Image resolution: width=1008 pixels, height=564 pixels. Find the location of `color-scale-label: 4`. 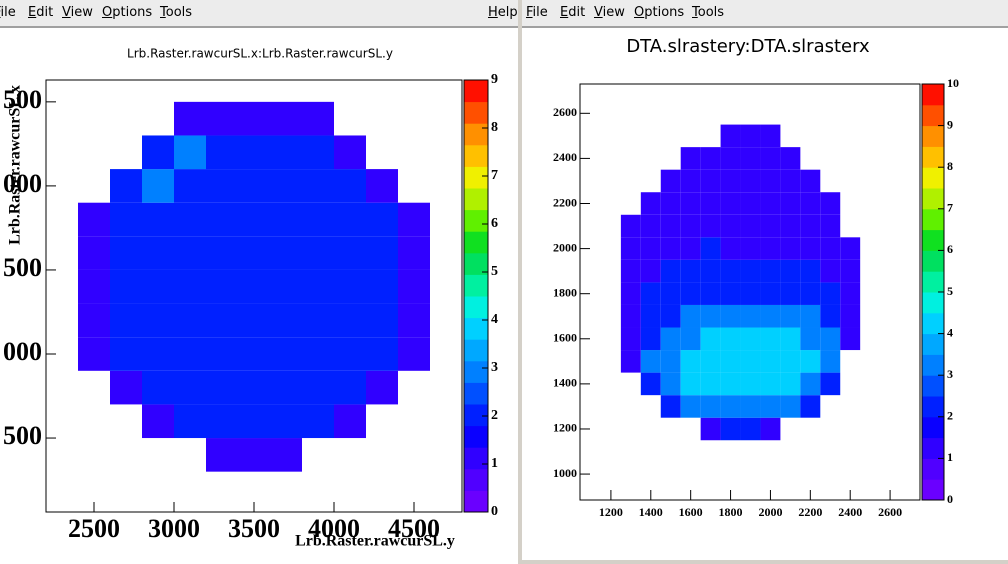

color-scale-label: 4 is located at coordinates (494, 319).